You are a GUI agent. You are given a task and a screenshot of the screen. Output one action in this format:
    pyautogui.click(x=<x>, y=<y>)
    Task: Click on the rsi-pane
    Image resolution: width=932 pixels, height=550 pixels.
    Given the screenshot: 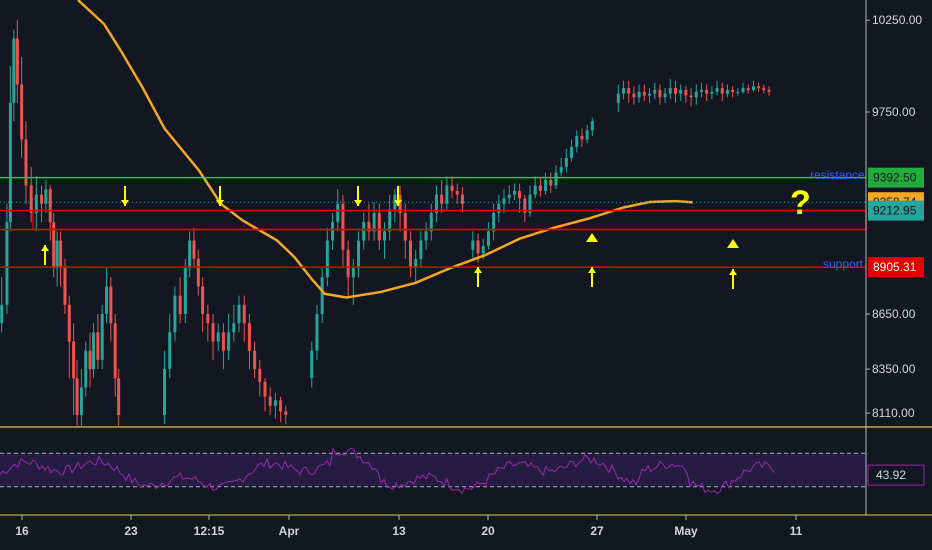 What is the action you would take?
    pyautogui.click(x=433, y=471)
    